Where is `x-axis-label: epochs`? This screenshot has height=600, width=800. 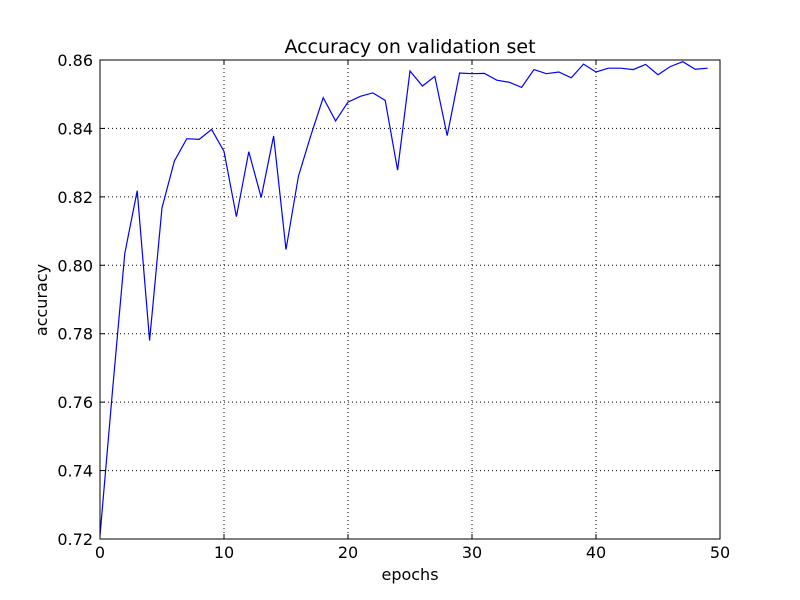 x-axis-label: epochs is located at coordinates (409, 574).